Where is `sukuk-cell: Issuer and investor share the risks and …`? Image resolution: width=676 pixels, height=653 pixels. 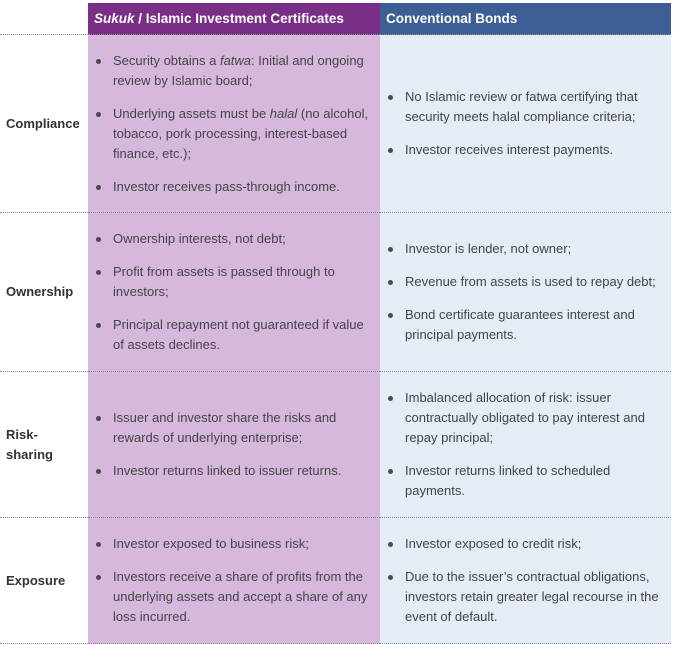
sukuk-cell: Issuer and investor share the risks and … is located at coordinates (234, 444).